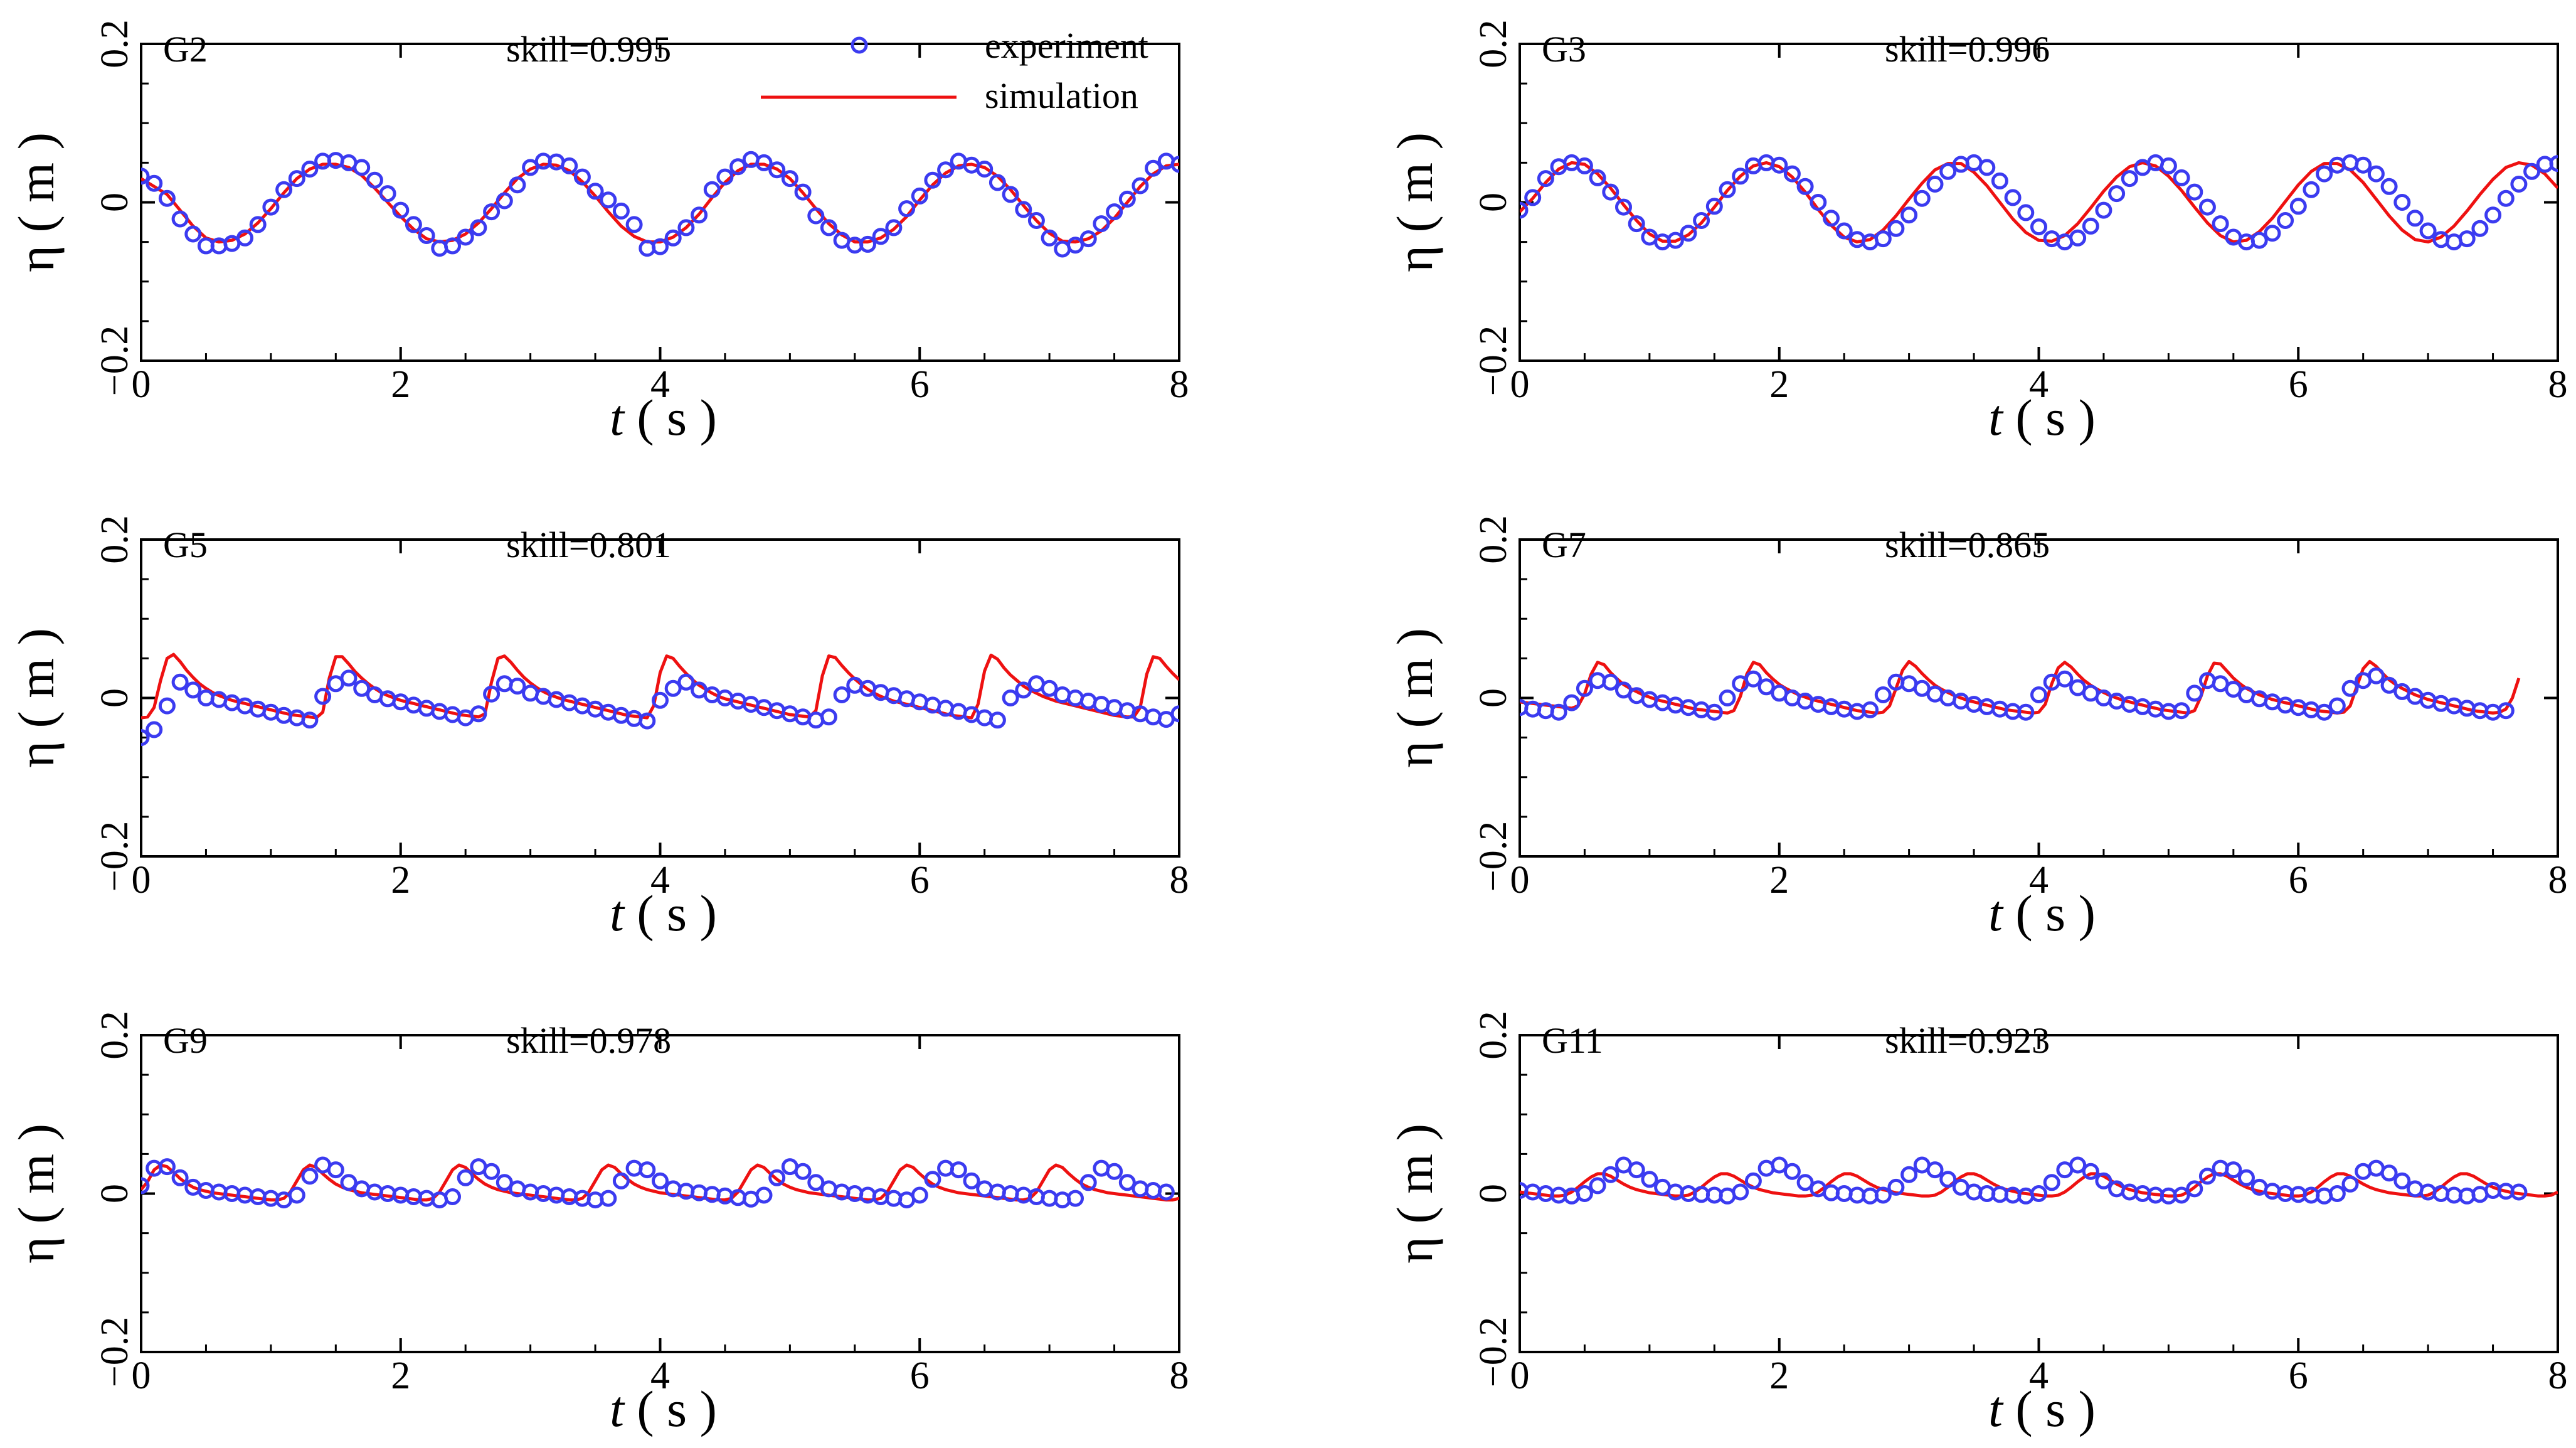 The height and width of the screenshot is (1448, 2576). I want to click on legend: experiment simulation, so click(954, 71).